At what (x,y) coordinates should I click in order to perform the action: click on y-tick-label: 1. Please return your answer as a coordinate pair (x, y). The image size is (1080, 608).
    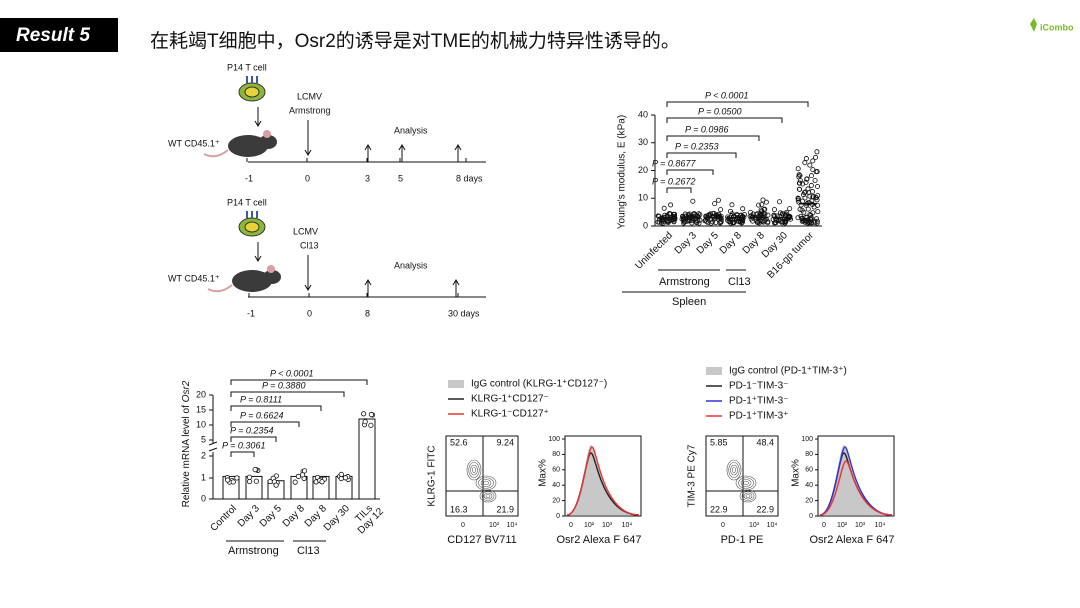
    Looking at the image, I should click on (203, 477).